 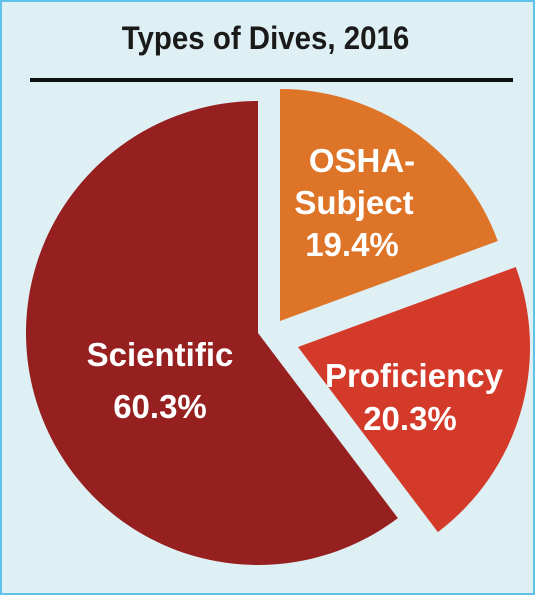 I want to click on slice-label-scientific: Scientific, so click(x=160, y=354).